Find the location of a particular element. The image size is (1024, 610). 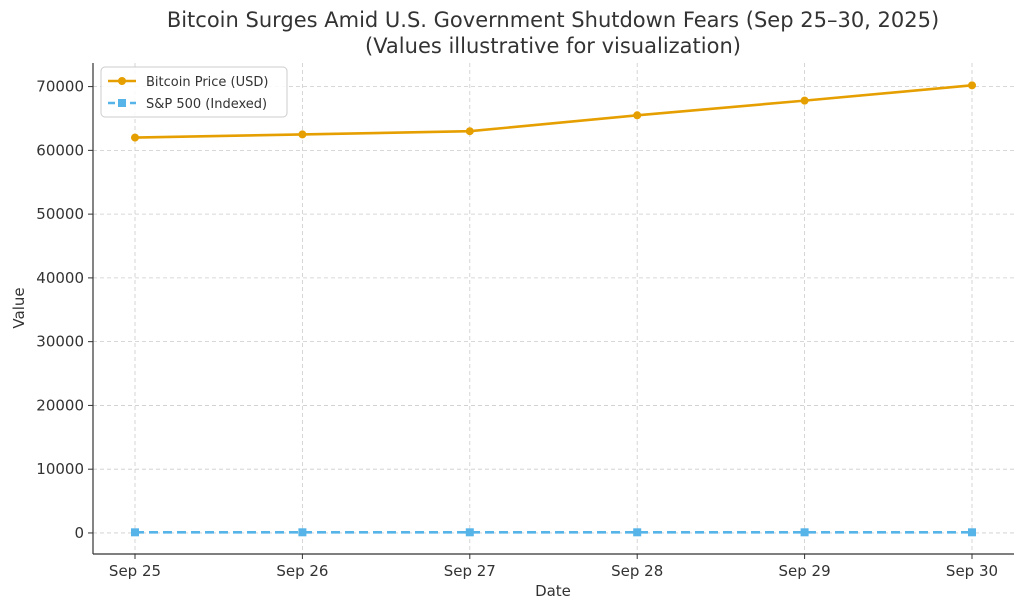

x-tick-label: Sep 25 is located at coordinates (135, 571).